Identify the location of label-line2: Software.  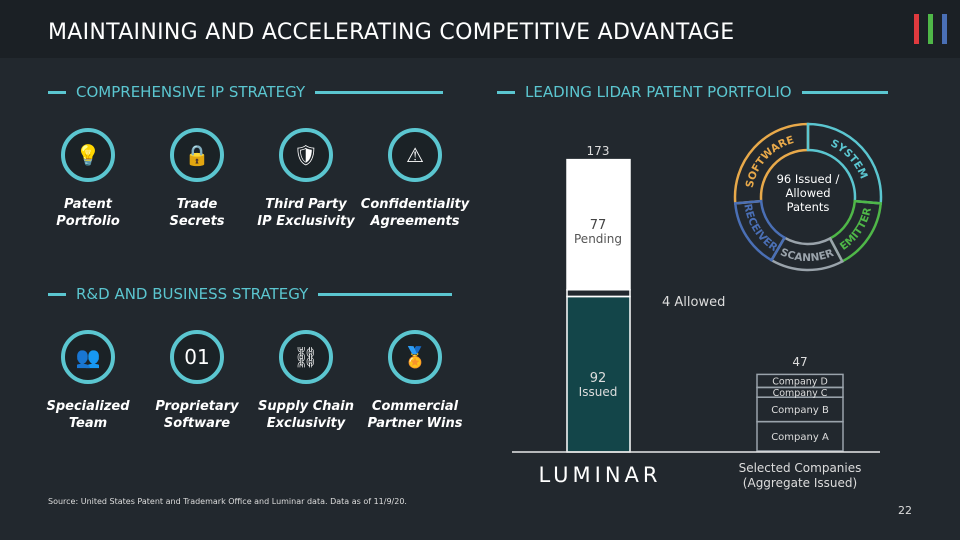
(197, 423).